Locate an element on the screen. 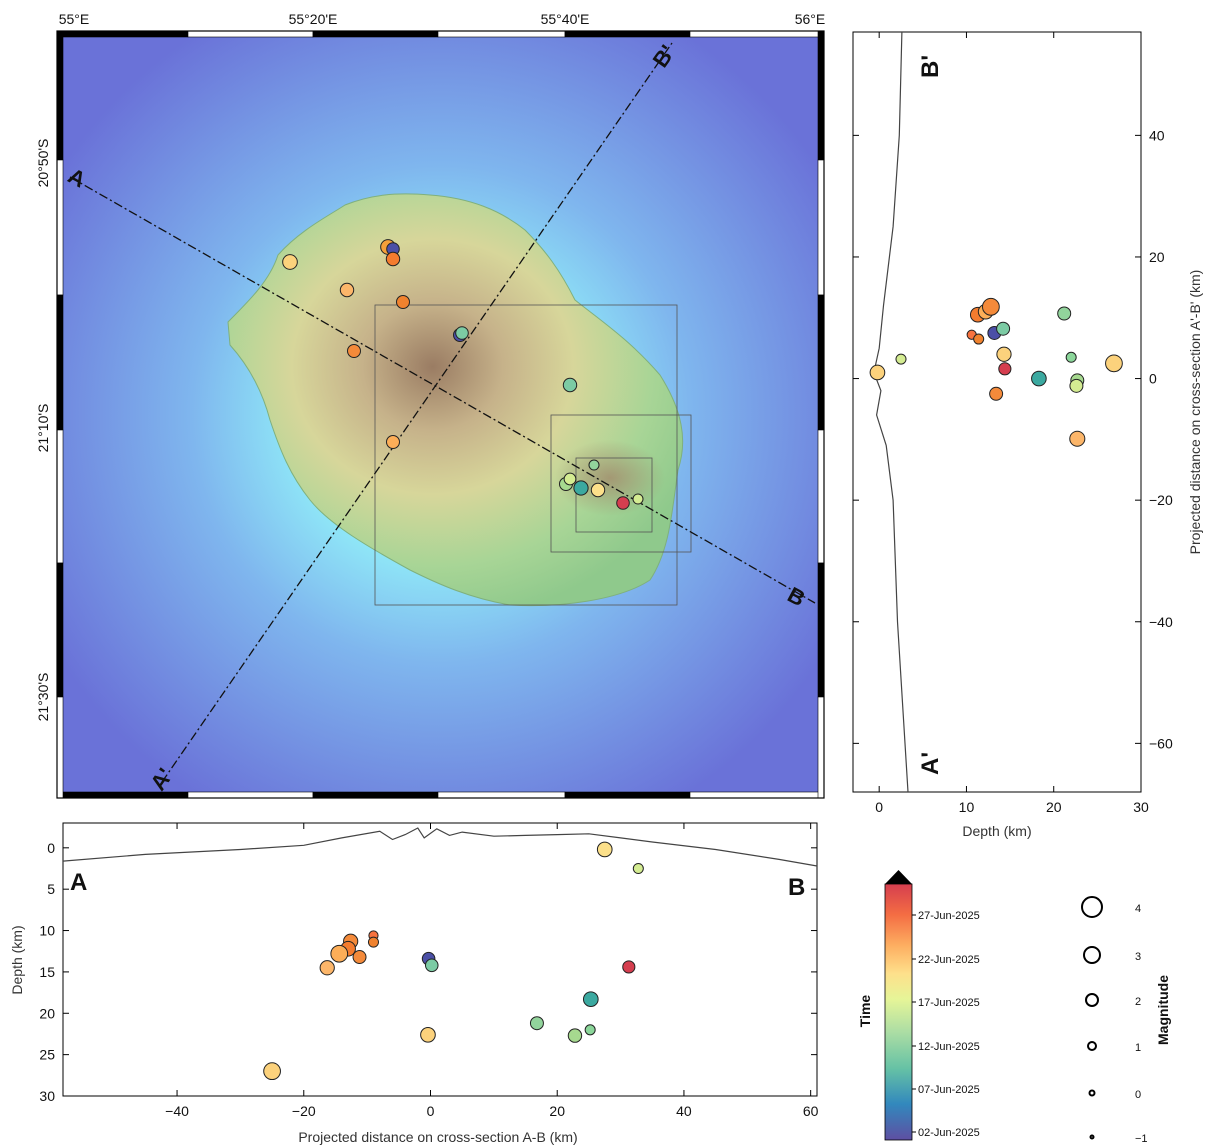  ab-y-tick-label: 15 is located at coordinates (47, 972).